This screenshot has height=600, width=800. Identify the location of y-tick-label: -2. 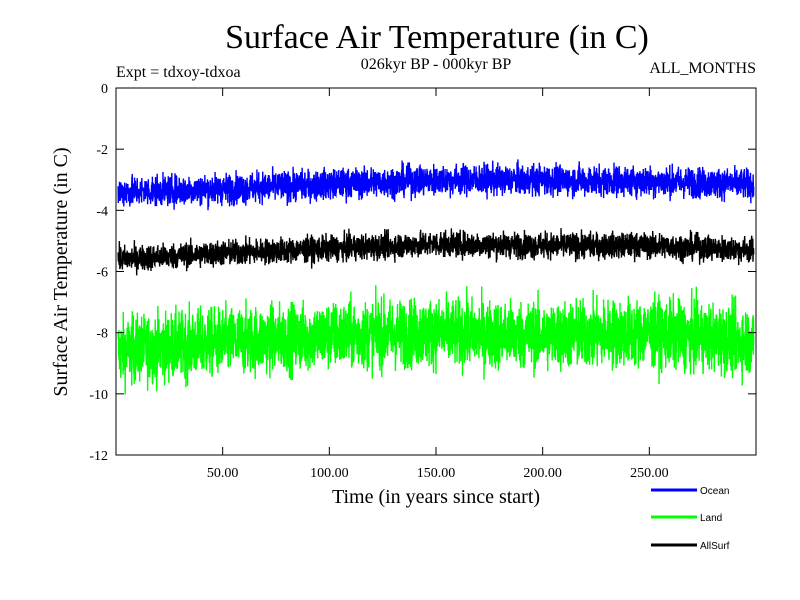
(102, 150).